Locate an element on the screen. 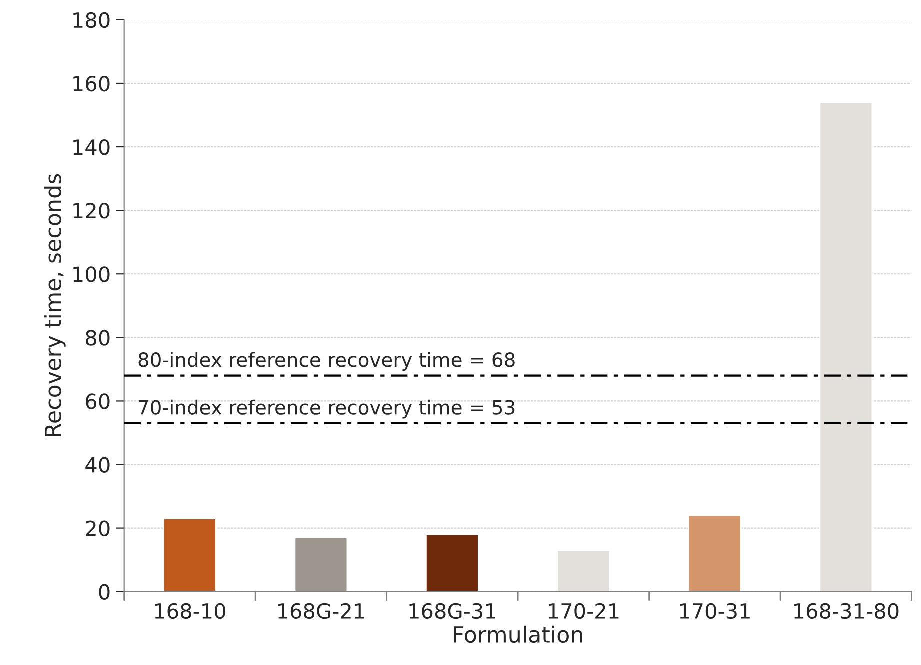 The height and width of the screenshot is (665, 921). y-tick-label: 80 is located at coordinates (98, 338).